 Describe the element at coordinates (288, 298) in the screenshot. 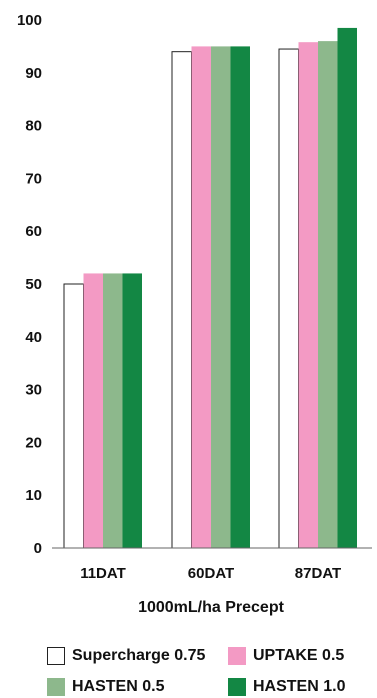

I see `bar-supercharge-0-75-87dat` at that location.